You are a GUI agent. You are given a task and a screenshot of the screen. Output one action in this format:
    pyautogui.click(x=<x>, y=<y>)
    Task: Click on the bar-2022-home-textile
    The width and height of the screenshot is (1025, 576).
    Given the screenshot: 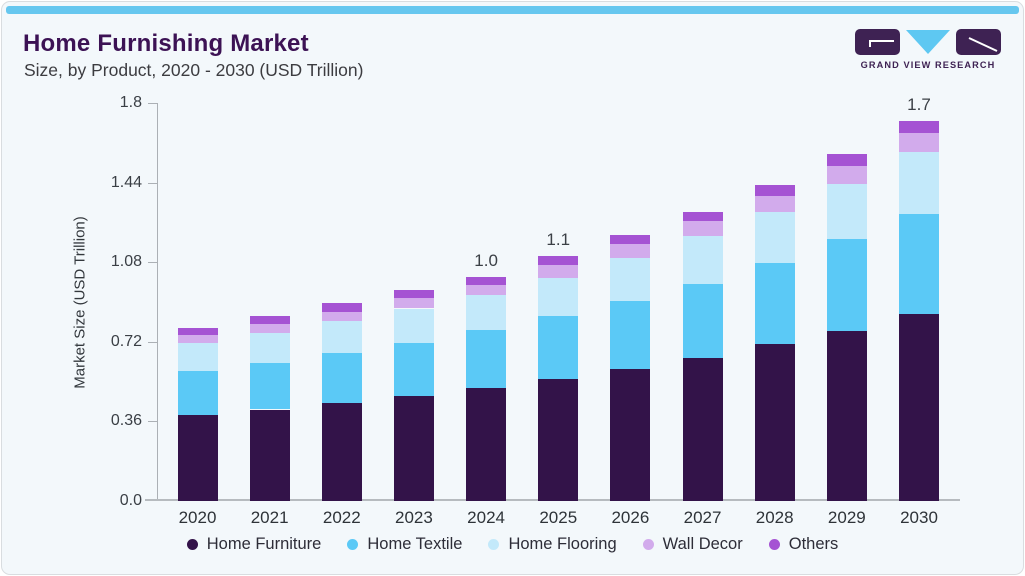 What is the action you would take?
    pyautogui.click(x=341, y=378)
    